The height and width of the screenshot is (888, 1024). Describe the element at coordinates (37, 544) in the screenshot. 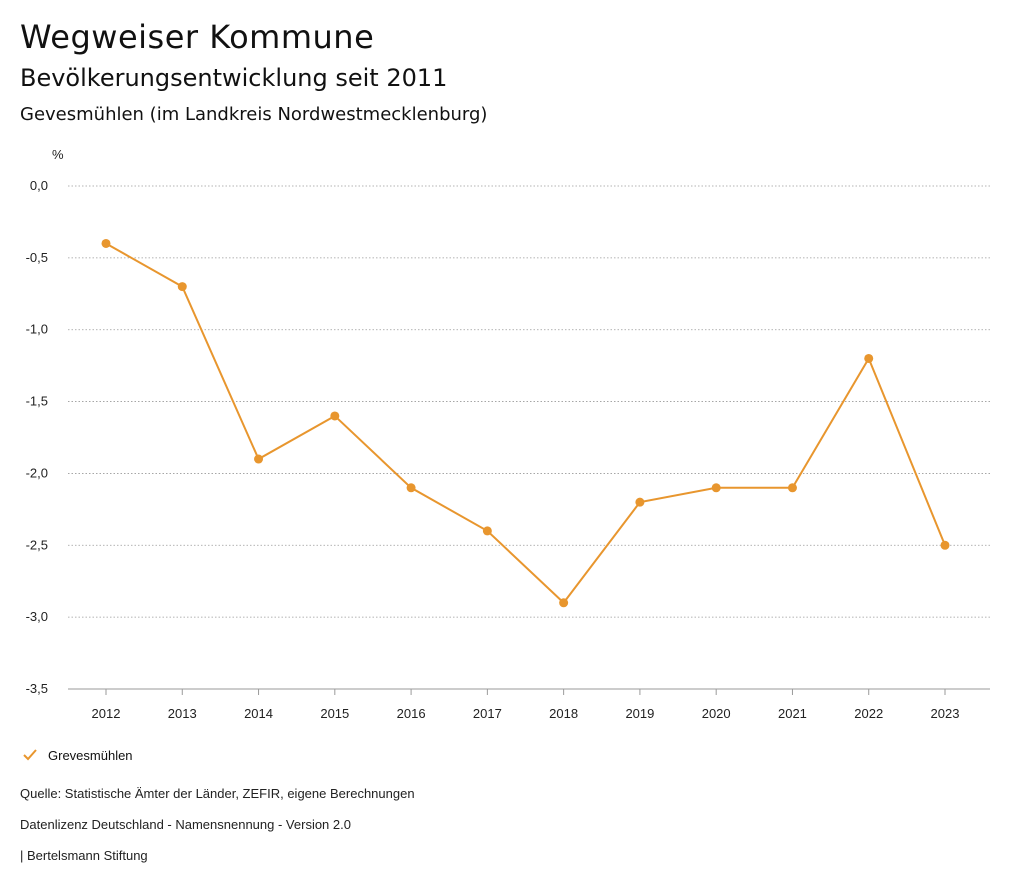

I see `y-tick-label: -2,5` at that location.